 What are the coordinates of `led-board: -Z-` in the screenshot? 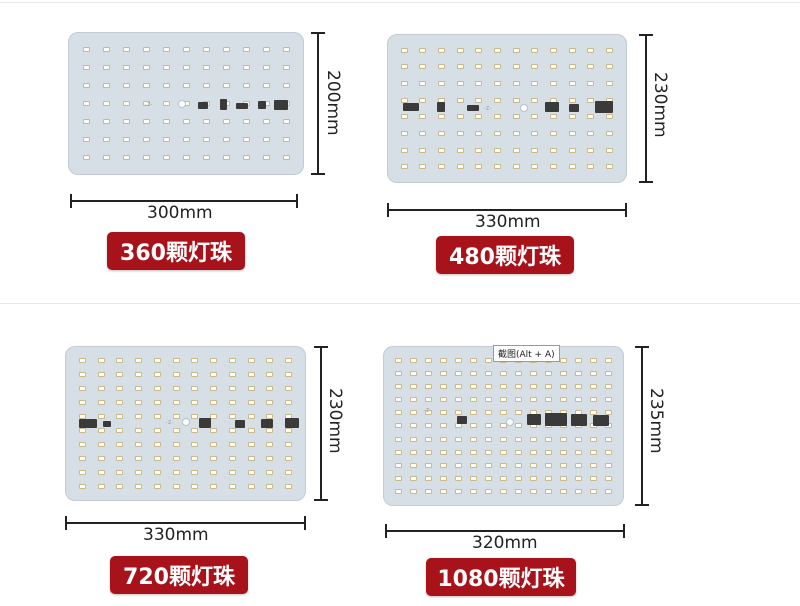 It's located at (185, 423).